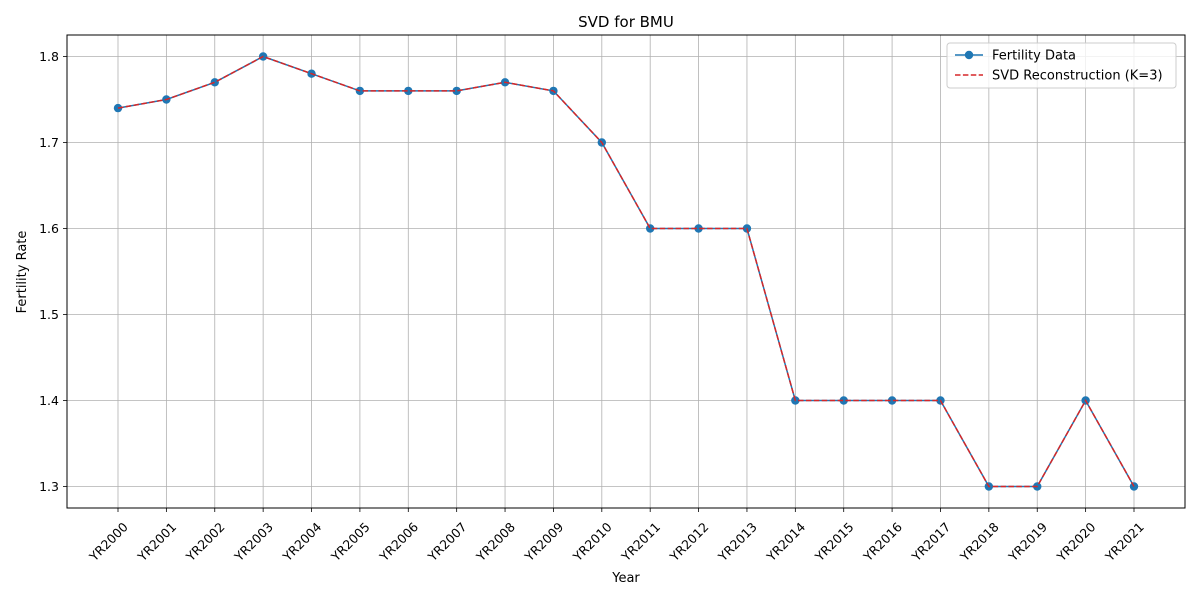  What do you see at coordinates (1034, 56) in the screenshot?
I see `legend-label: Fertility Data` at bounding box center [1034, 56].